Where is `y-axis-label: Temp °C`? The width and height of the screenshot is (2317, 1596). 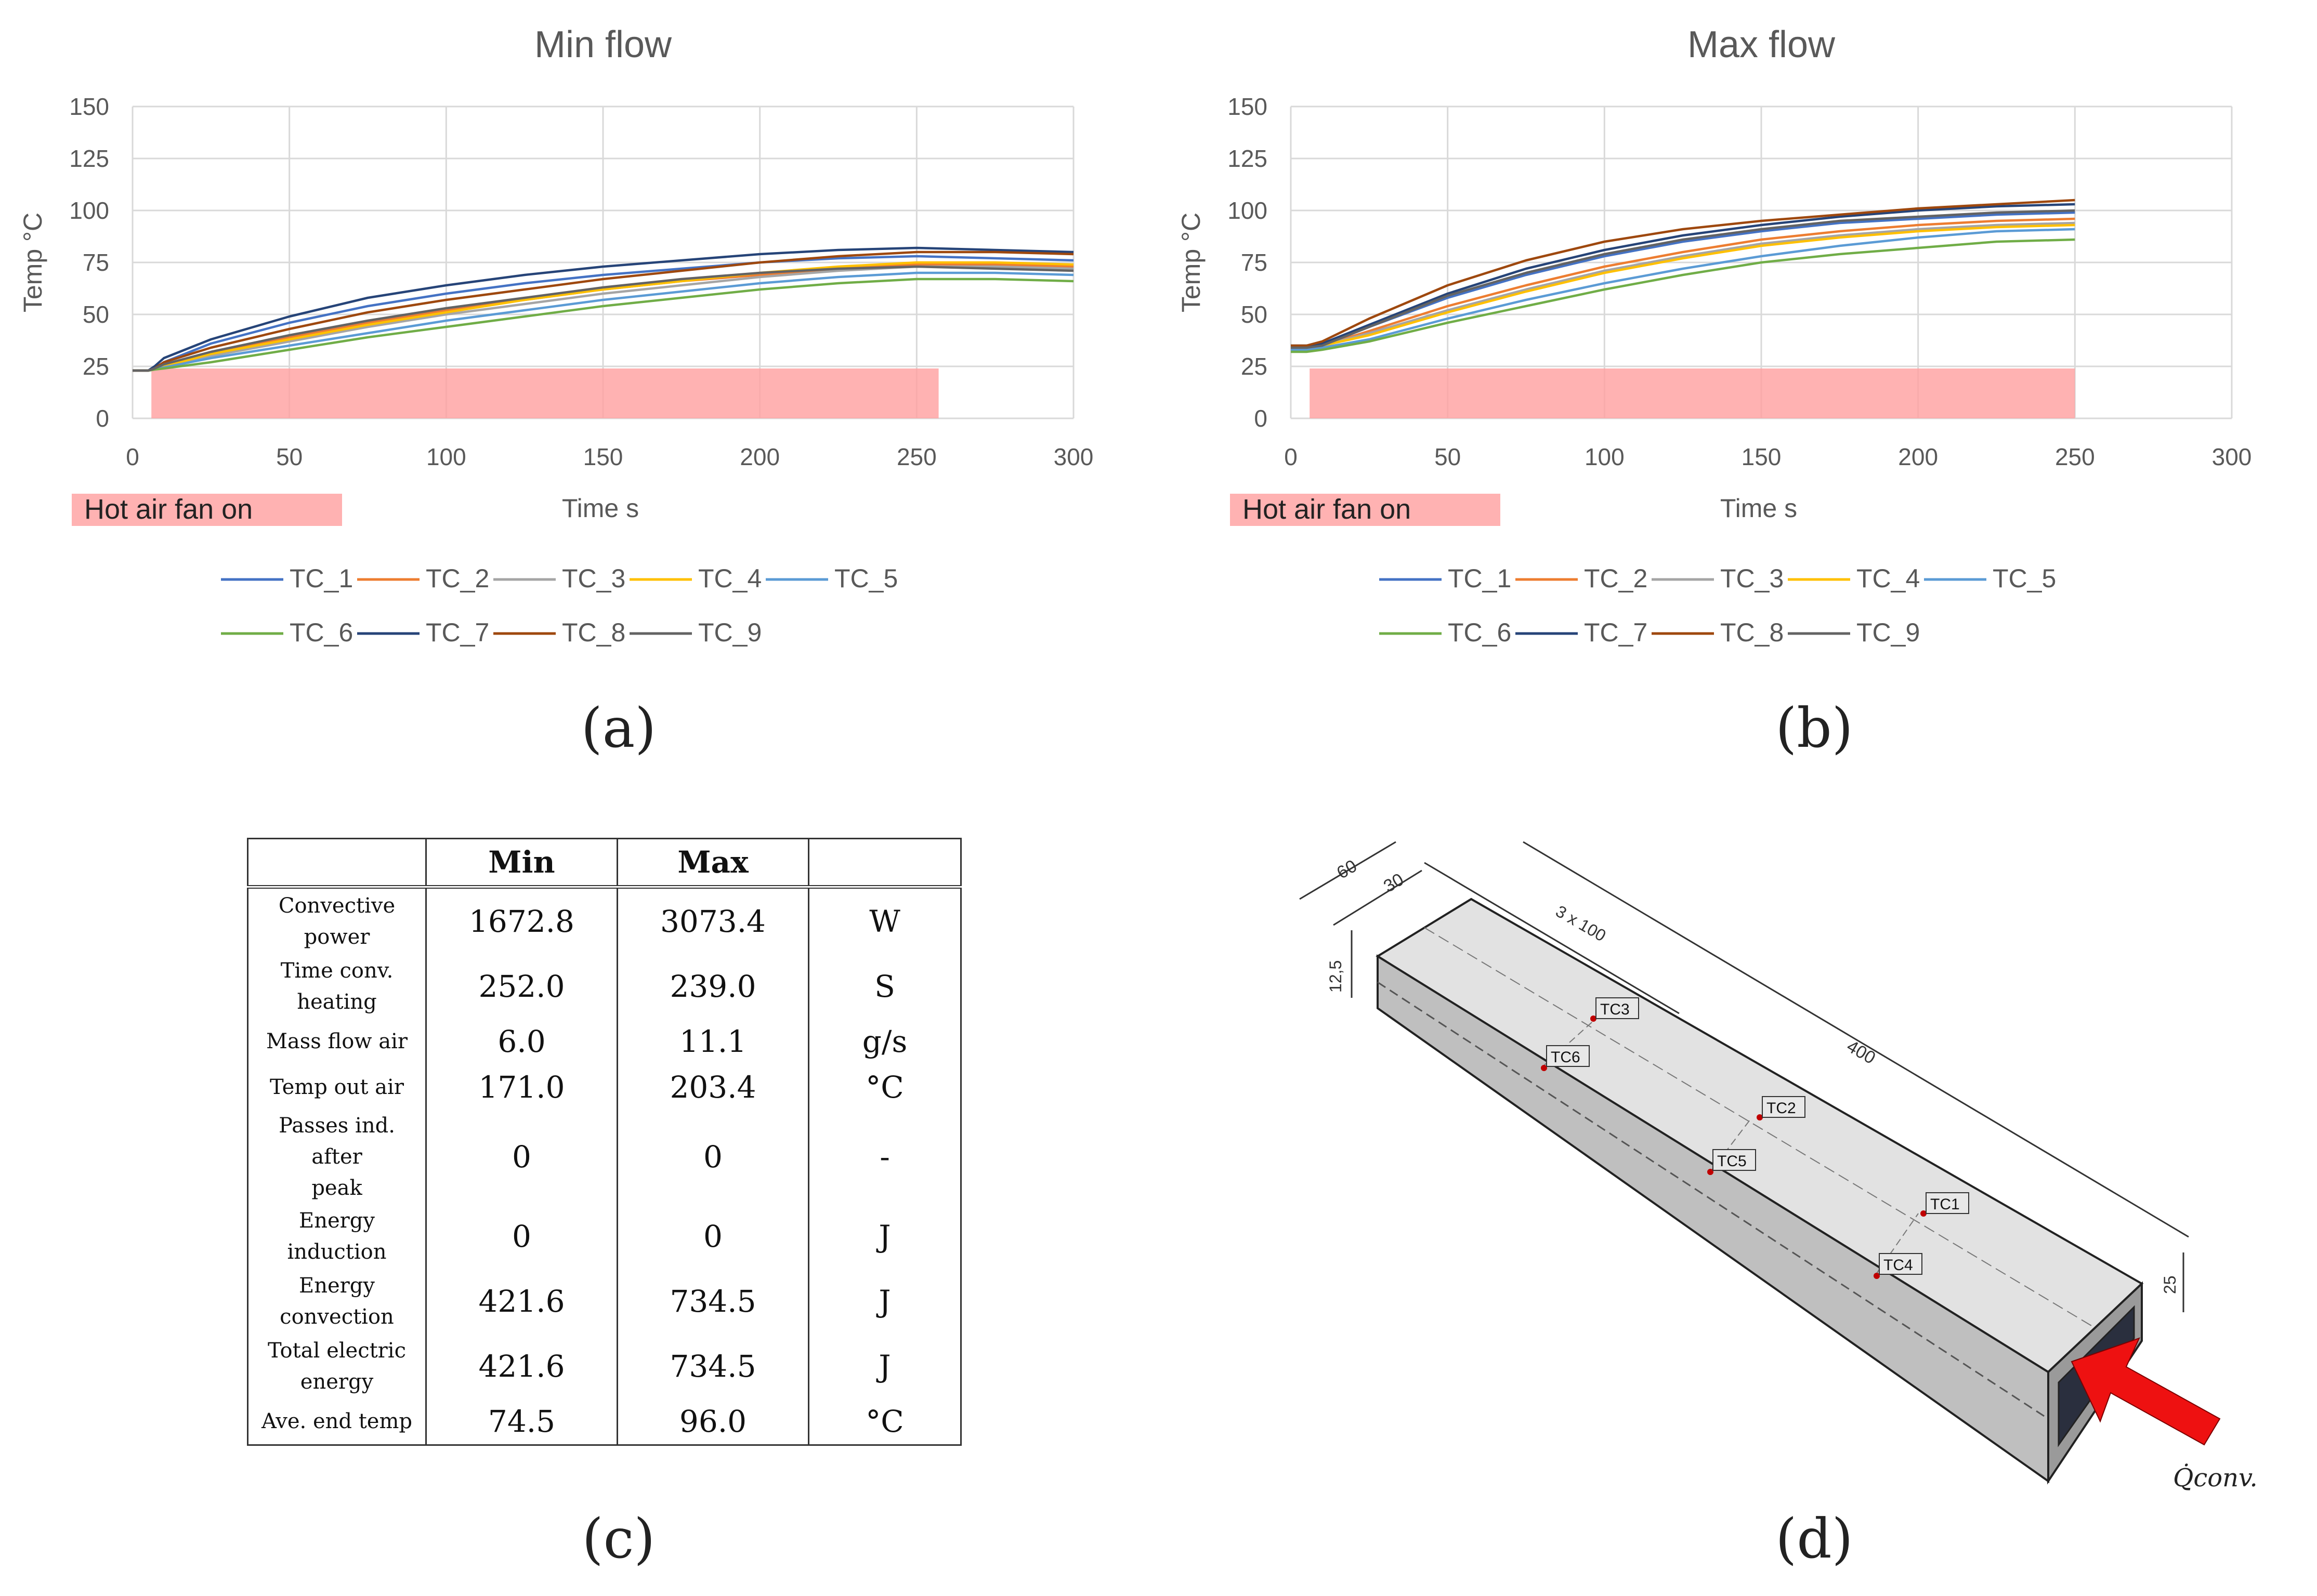 y-axis-label: Temp °C is located at coordinates (32, 262).